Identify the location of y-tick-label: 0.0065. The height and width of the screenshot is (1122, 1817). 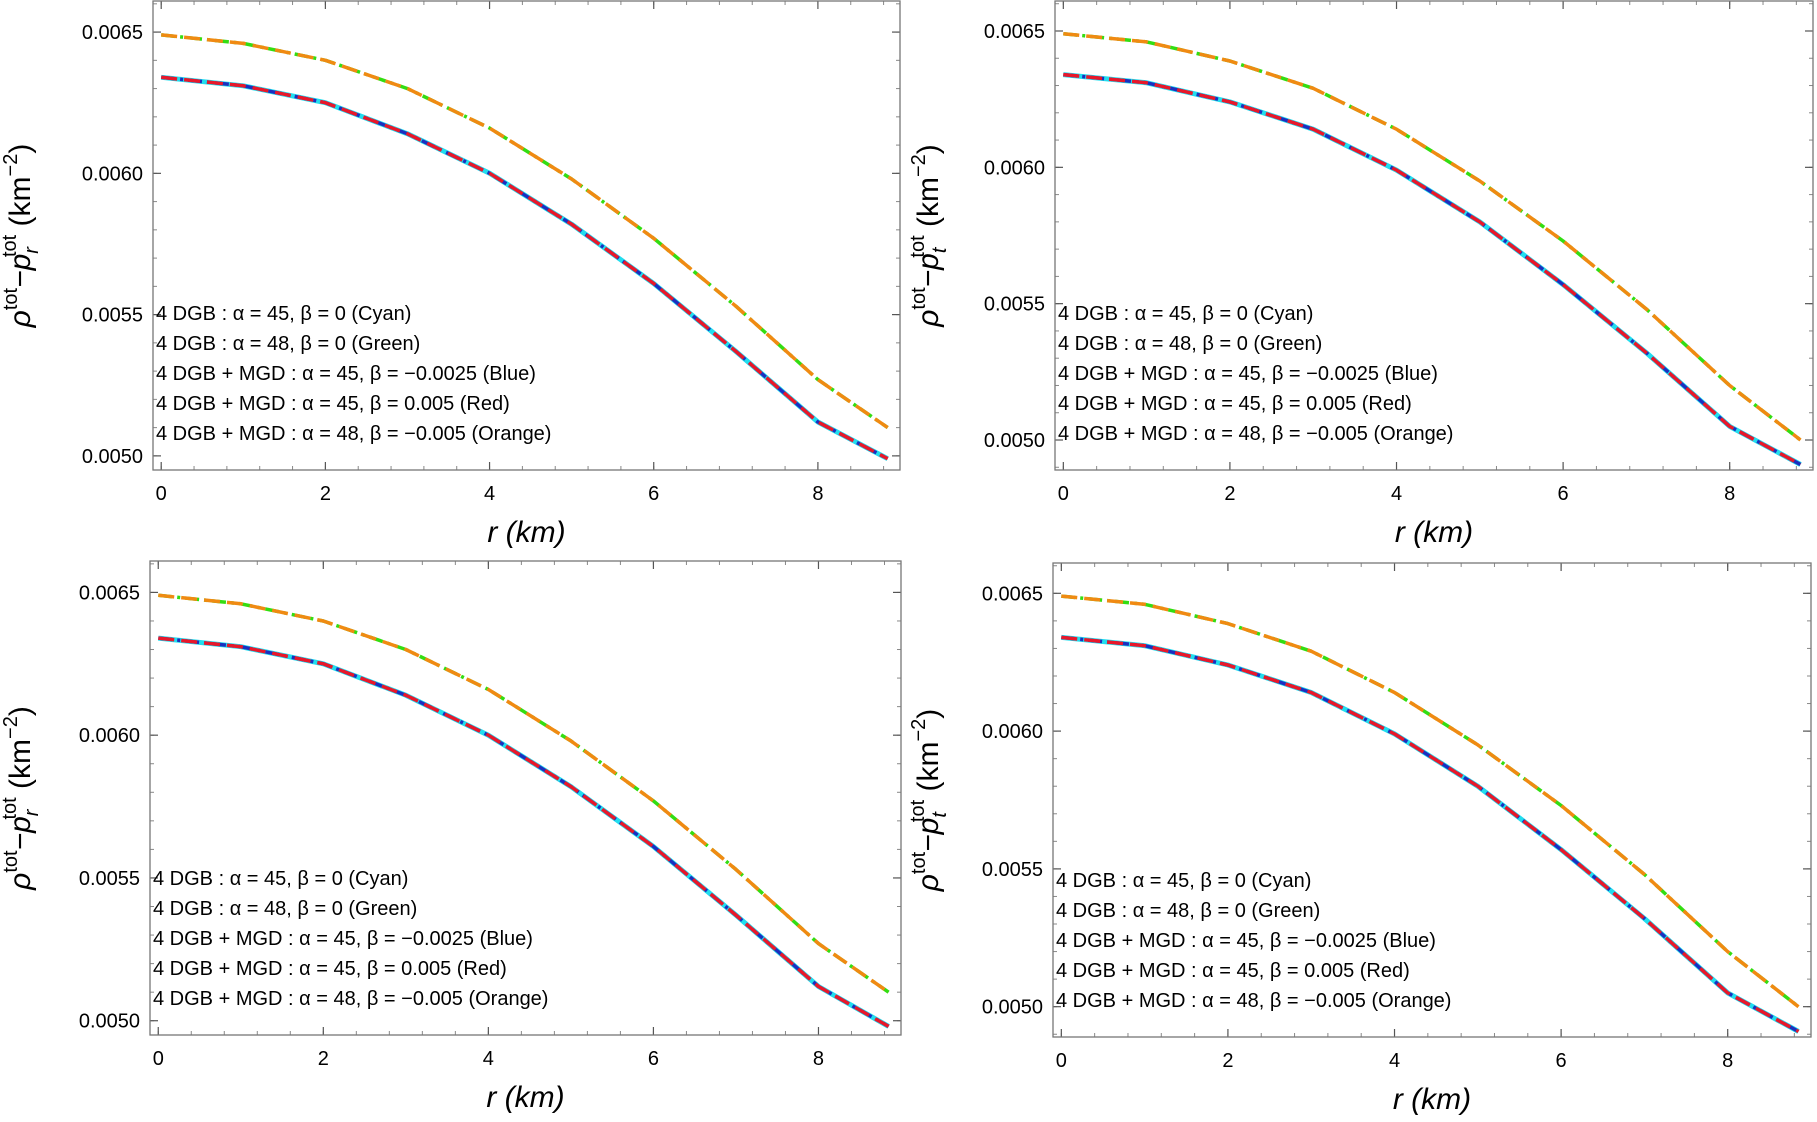
(1014, 32).